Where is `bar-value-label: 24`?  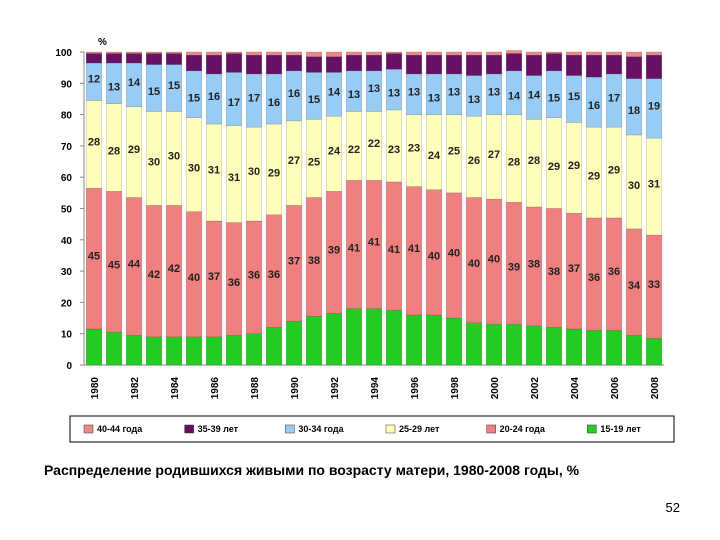
bar-value-label: 24 is located at coordinates (334, 152).